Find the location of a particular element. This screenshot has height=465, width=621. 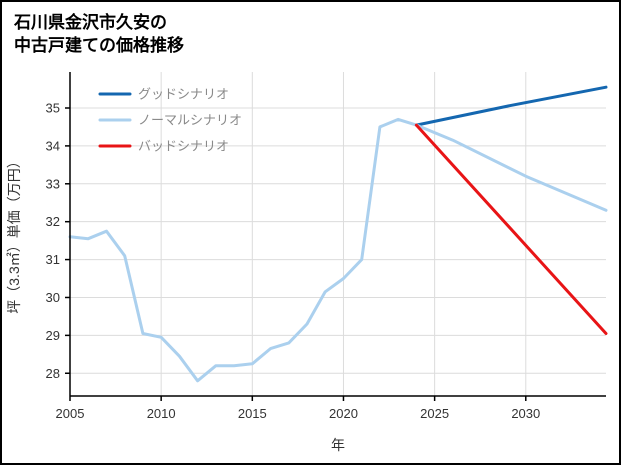

y-tick-label: 29 is located at coordinates (53, 335).